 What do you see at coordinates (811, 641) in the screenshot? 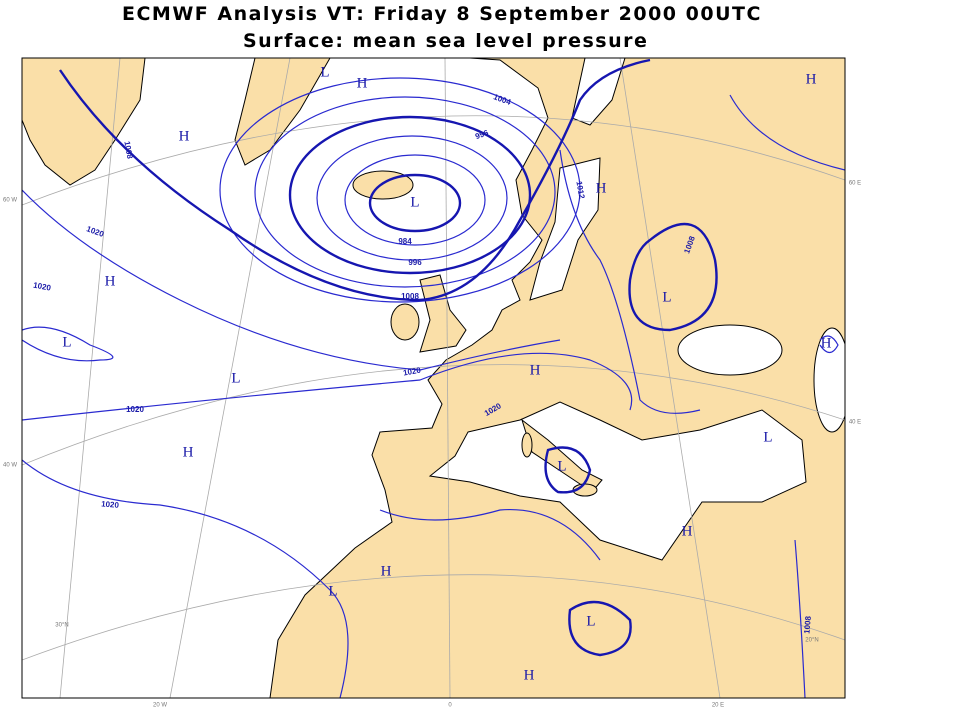
I see `graticule-label: 20°N` at bounding box center [811, 641].